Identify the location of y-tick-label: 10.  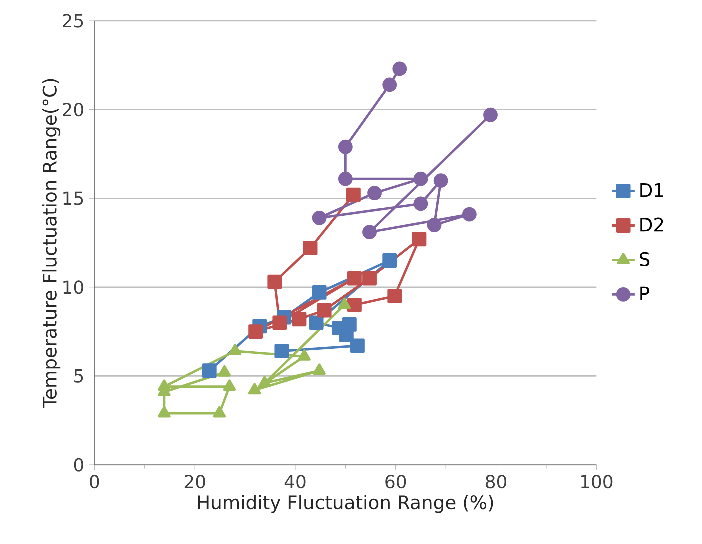
(74, 287).